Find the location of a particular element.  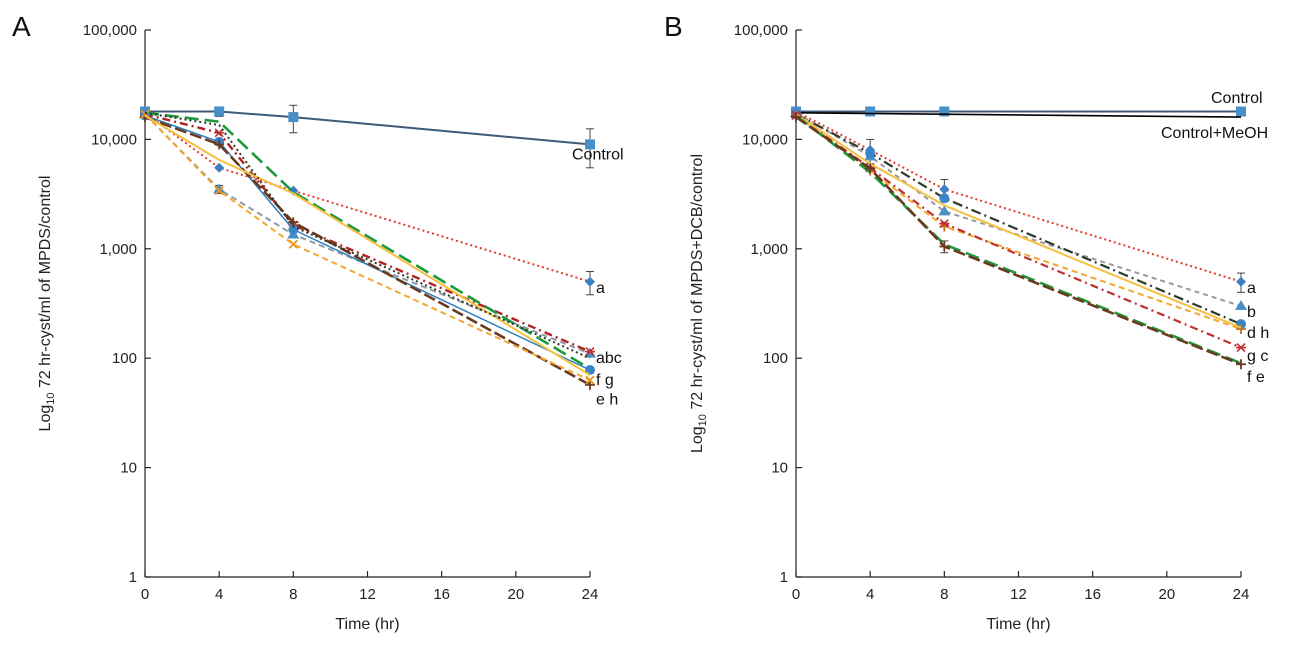

x-tick-label: 16 is located at coordinates (441, 594).